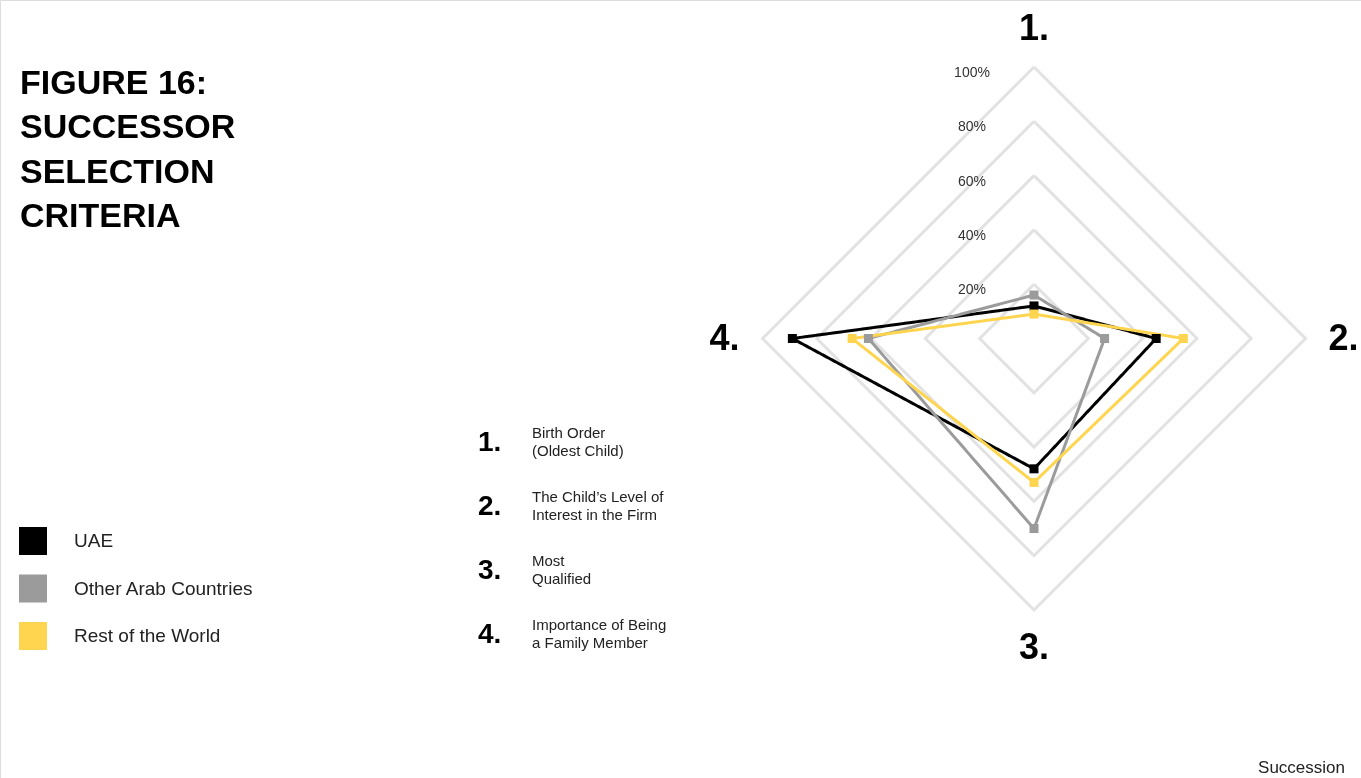  What do you see at coordinates (972, 289) in the screenshot?
I see `y-tick-label: 20%` at bounding box center [972, 289].